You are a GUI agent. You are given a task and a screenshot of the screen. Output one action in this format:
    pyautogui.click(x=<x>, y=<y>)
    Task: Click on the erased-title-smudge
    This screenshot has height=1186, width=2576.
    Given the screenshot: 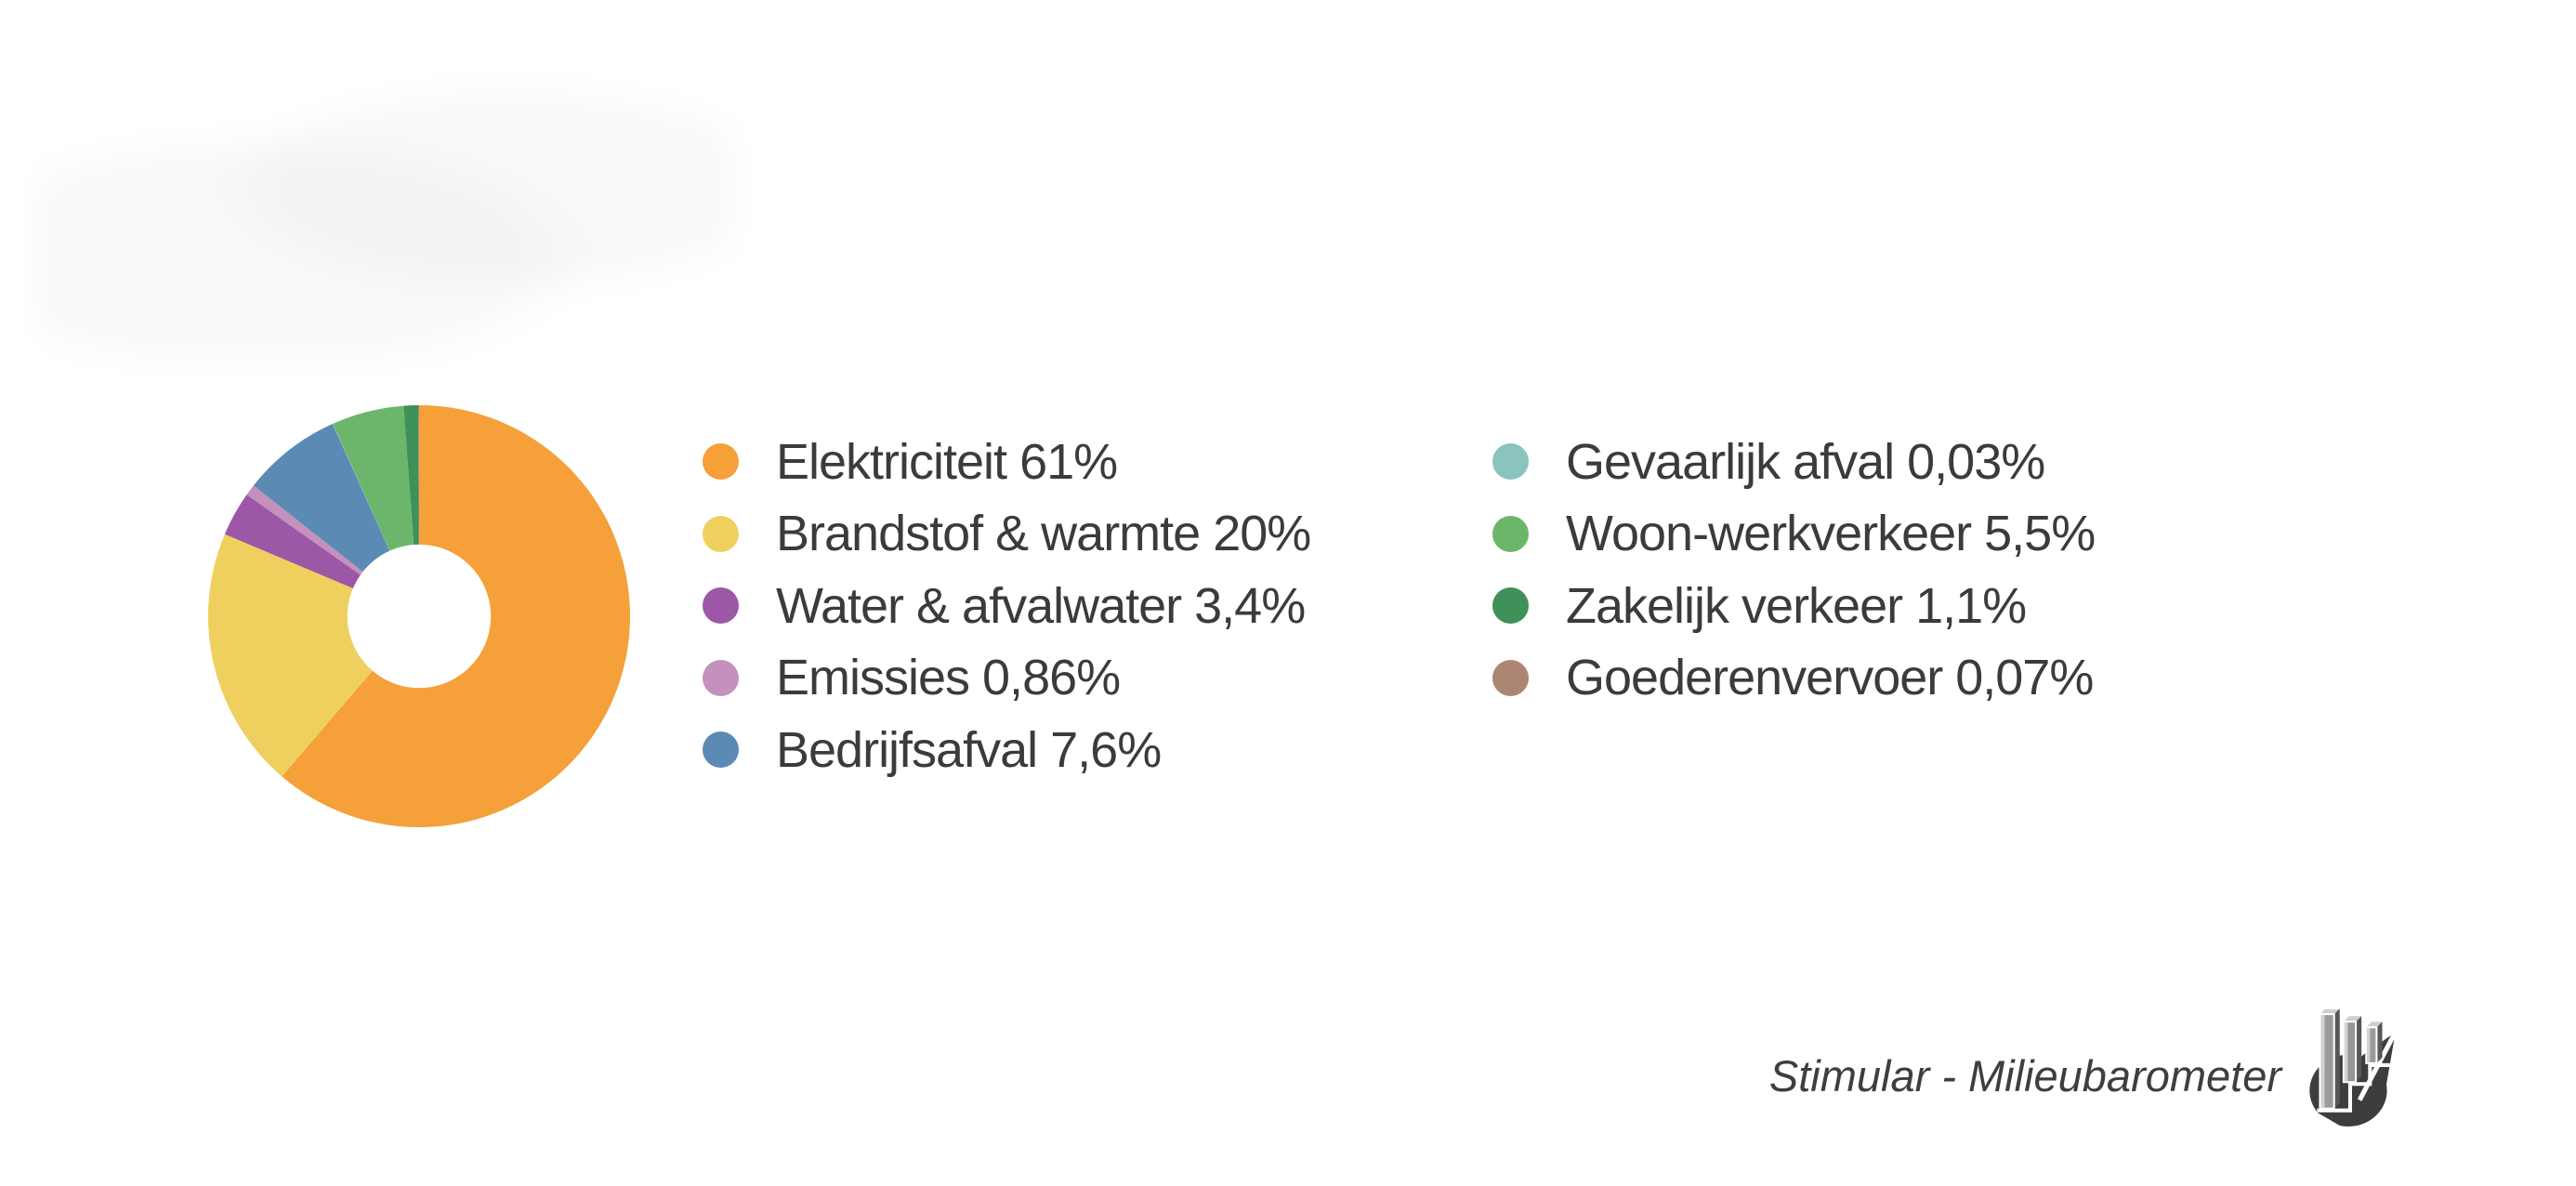 What is the action you would take?
    pyautogui.click(x=385, y=221)
    